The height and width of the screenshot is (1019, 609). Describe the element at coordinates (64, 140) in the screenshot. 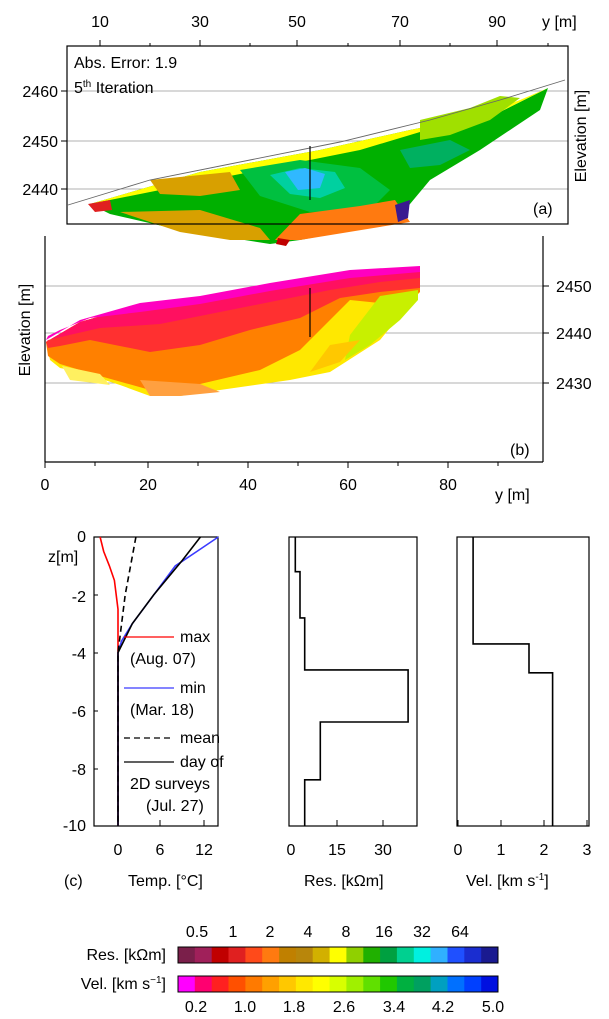

I see `panel-a-left-tickmarks` at that location.